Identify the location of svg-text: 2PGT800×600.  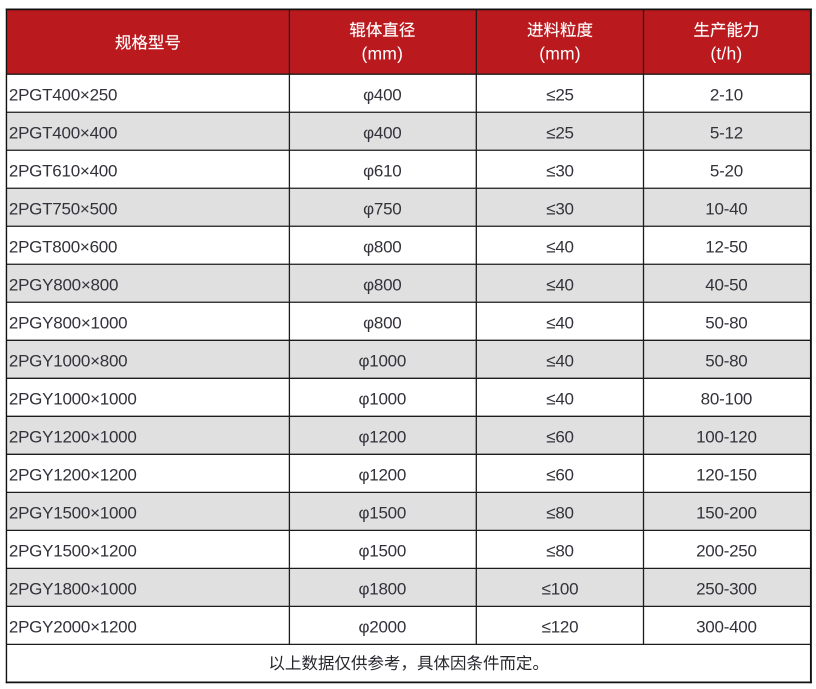
(63, 246).